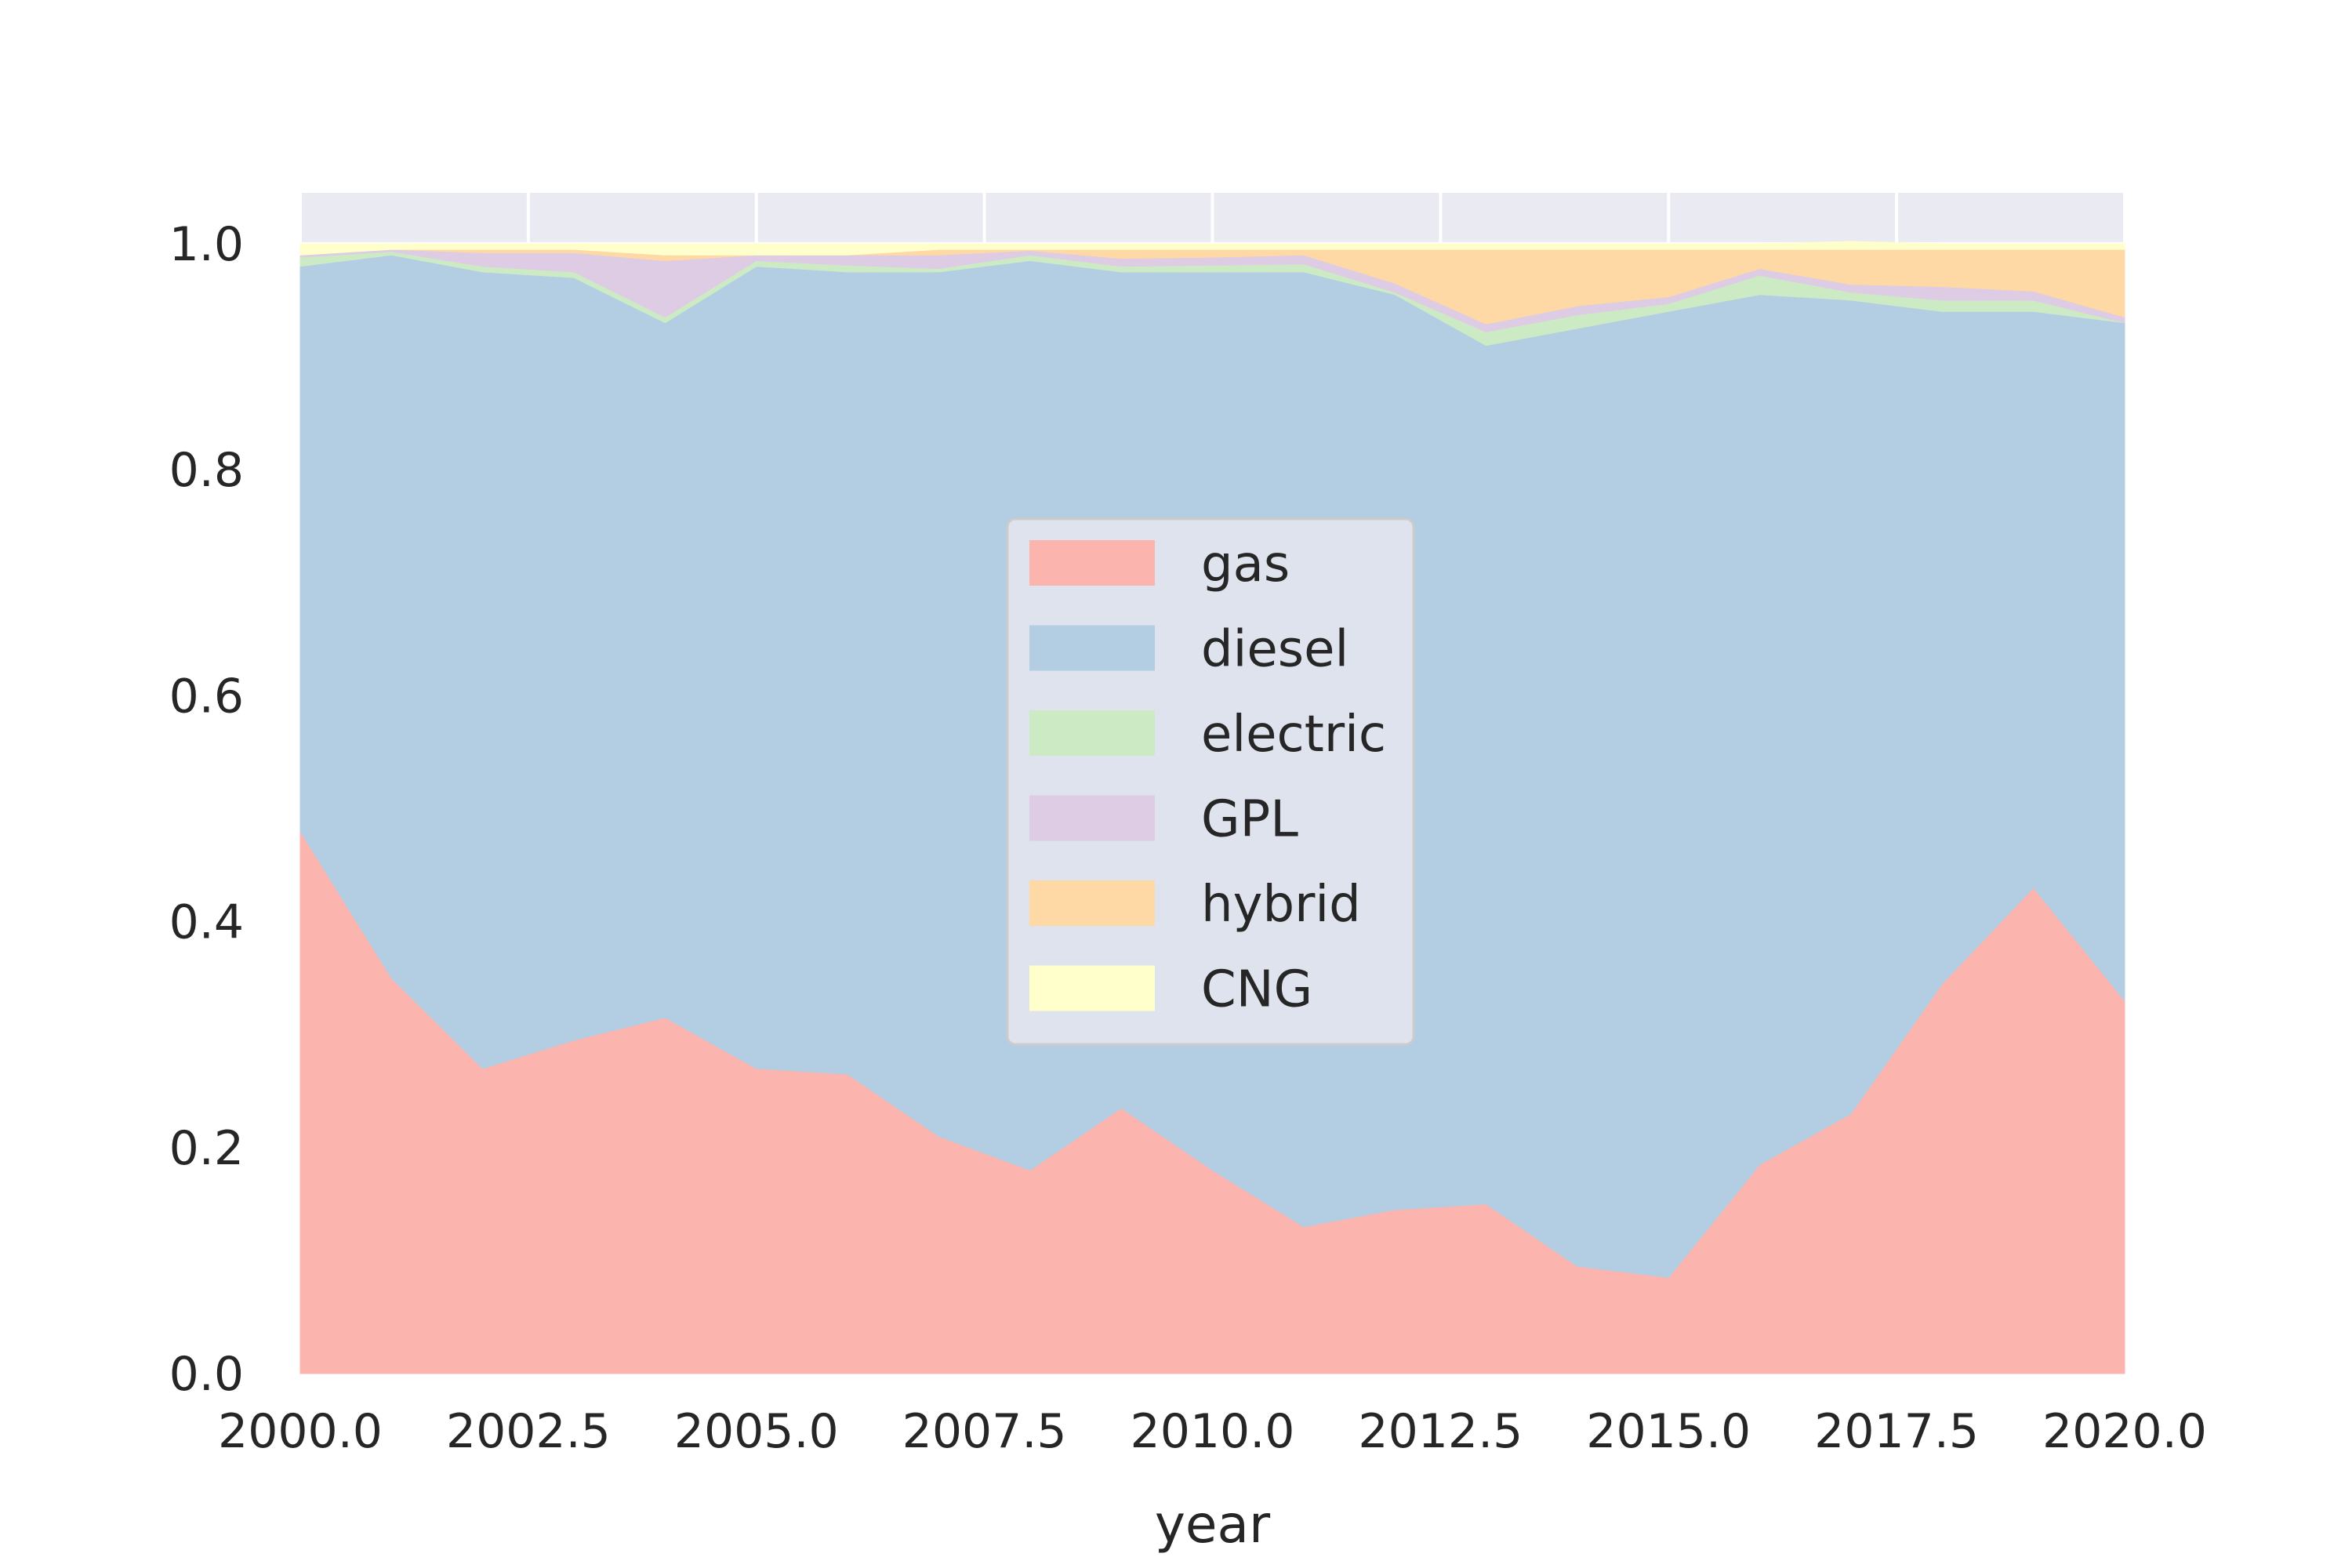 This screenshot has height=1568, width=2352. What do you see at coordinates (1256, 990) in the screenshot?
I see `legend-label-cng: CNG` at bounding box center [1256, 990].